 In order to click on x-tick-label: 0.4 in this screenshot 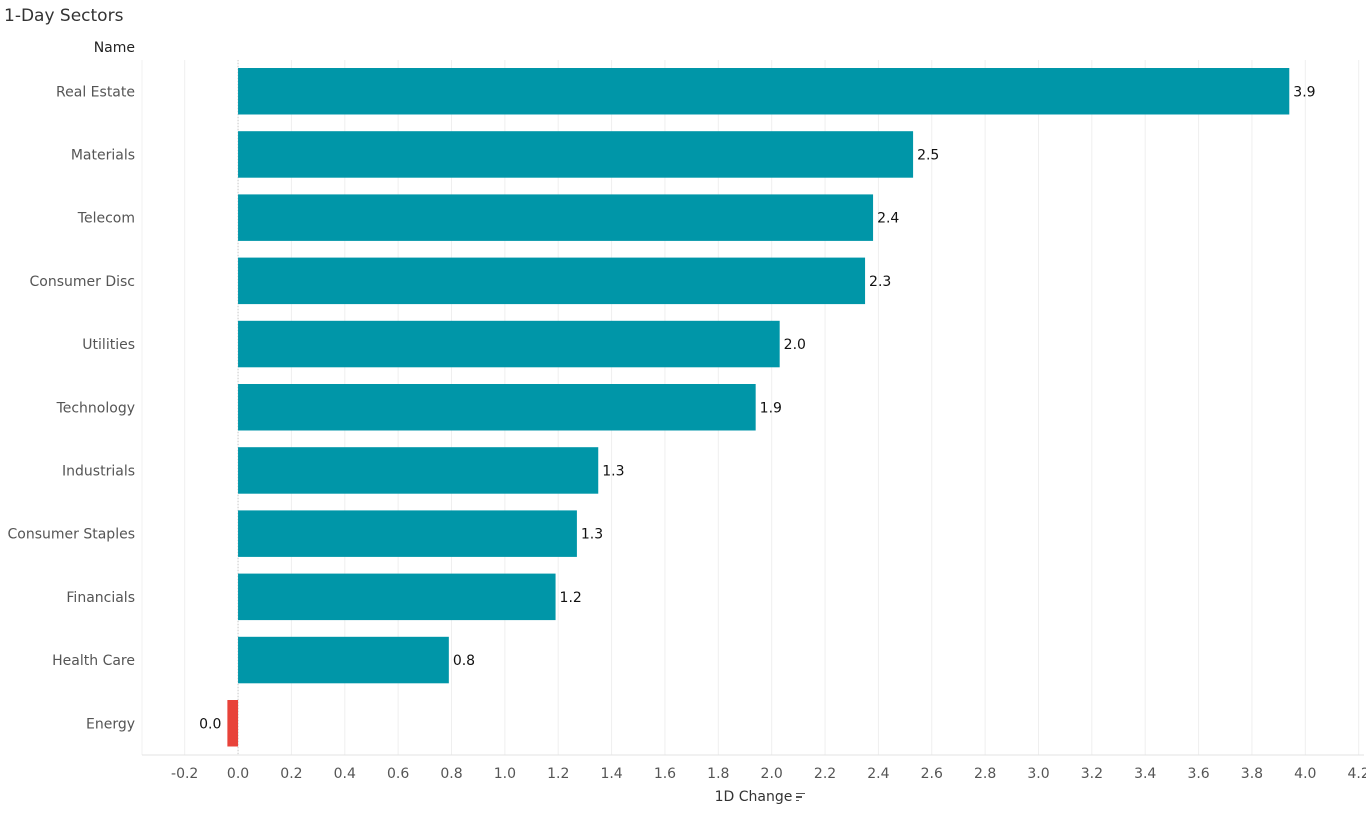, I will do `click(345, 774)`.